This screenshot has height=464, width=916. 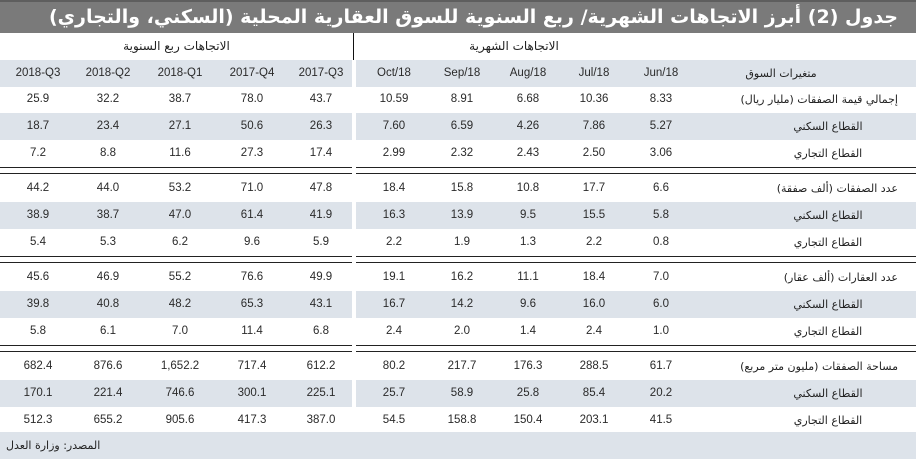 I want to click on value-cell: 1.9, so click(x=462, y=242).